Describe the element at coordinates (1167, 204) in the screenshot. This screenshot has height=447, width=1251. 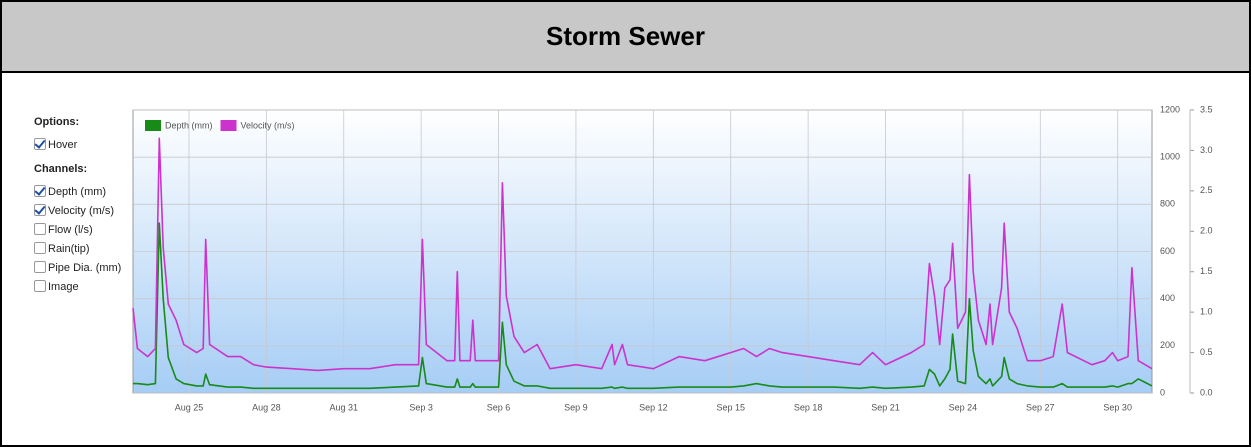
I see `y-tick-label: 800` at that location.